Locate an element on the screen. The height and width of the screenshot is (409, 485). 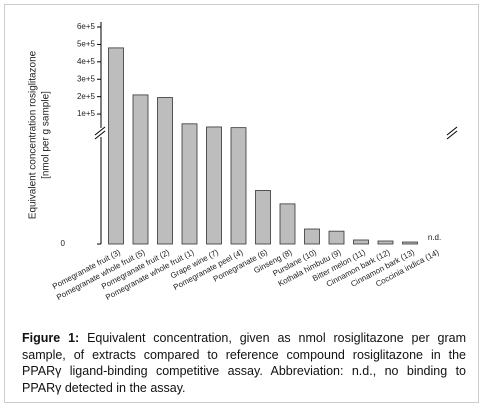
y-tick-label: 3e+5 is located at coordinates (86, 78).